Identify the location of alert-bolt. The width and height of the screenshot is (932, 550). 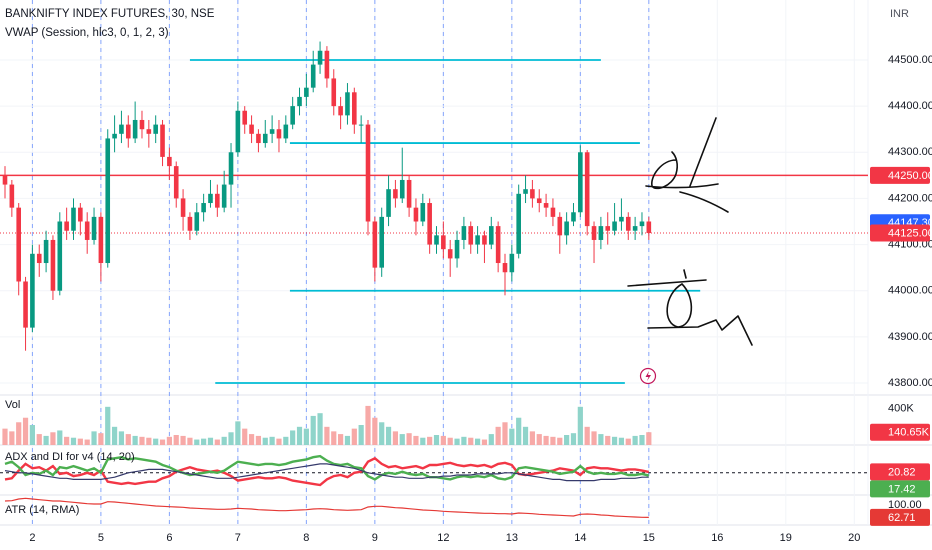
(648, 376).